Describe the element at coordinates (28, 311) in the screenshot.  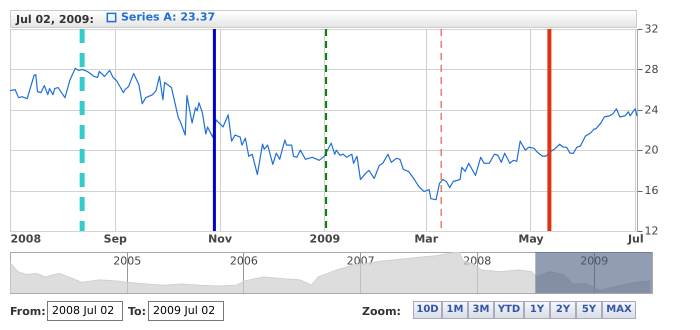
I see `text: From:` at that location.